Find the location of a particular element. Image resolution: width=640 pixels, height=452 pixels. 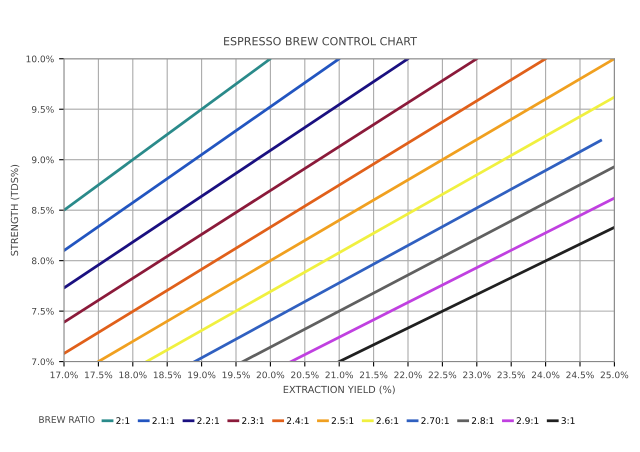

x-tick-label: 24.5% is located at coordinates (580, 374).